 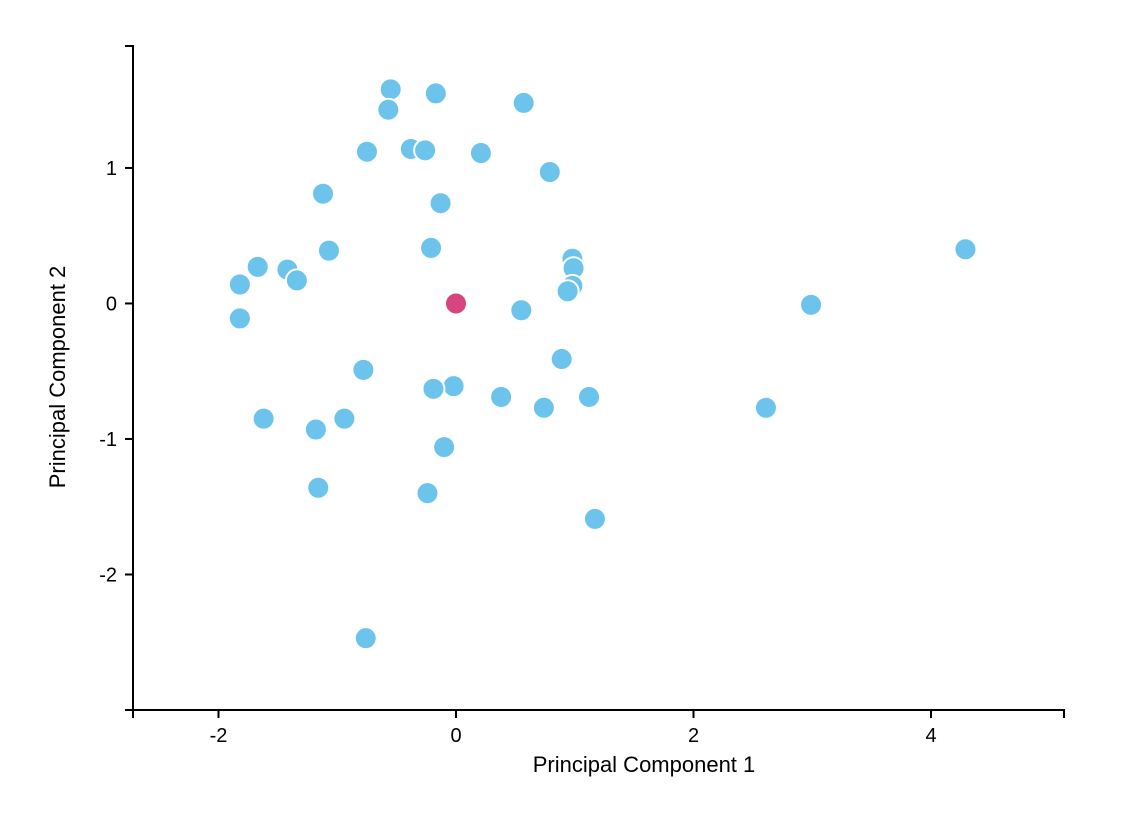 I want to click on x-tick-label: 2, so click(x=693, y=736).